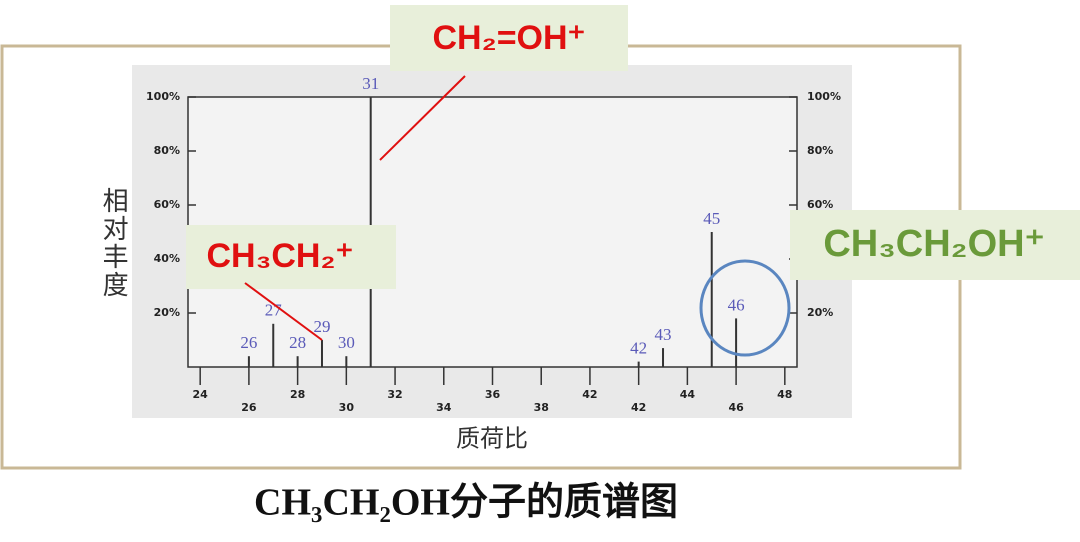  Describe the element at coordinates (297, 394) in the screenshot. I see `x-tick-label: 28` at that location.